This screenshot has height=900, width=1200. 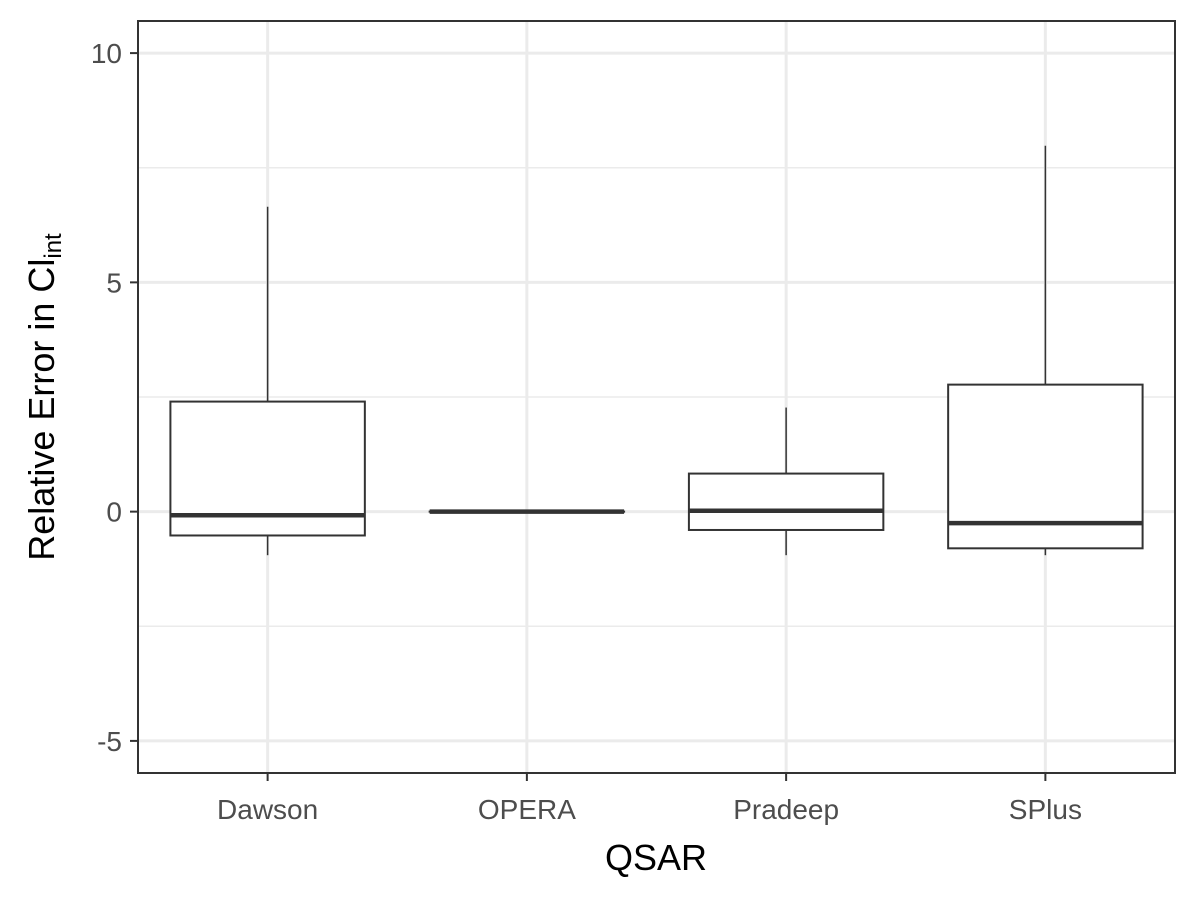 I want to click on y-tick-label: 10, so click(x=106, y=53).